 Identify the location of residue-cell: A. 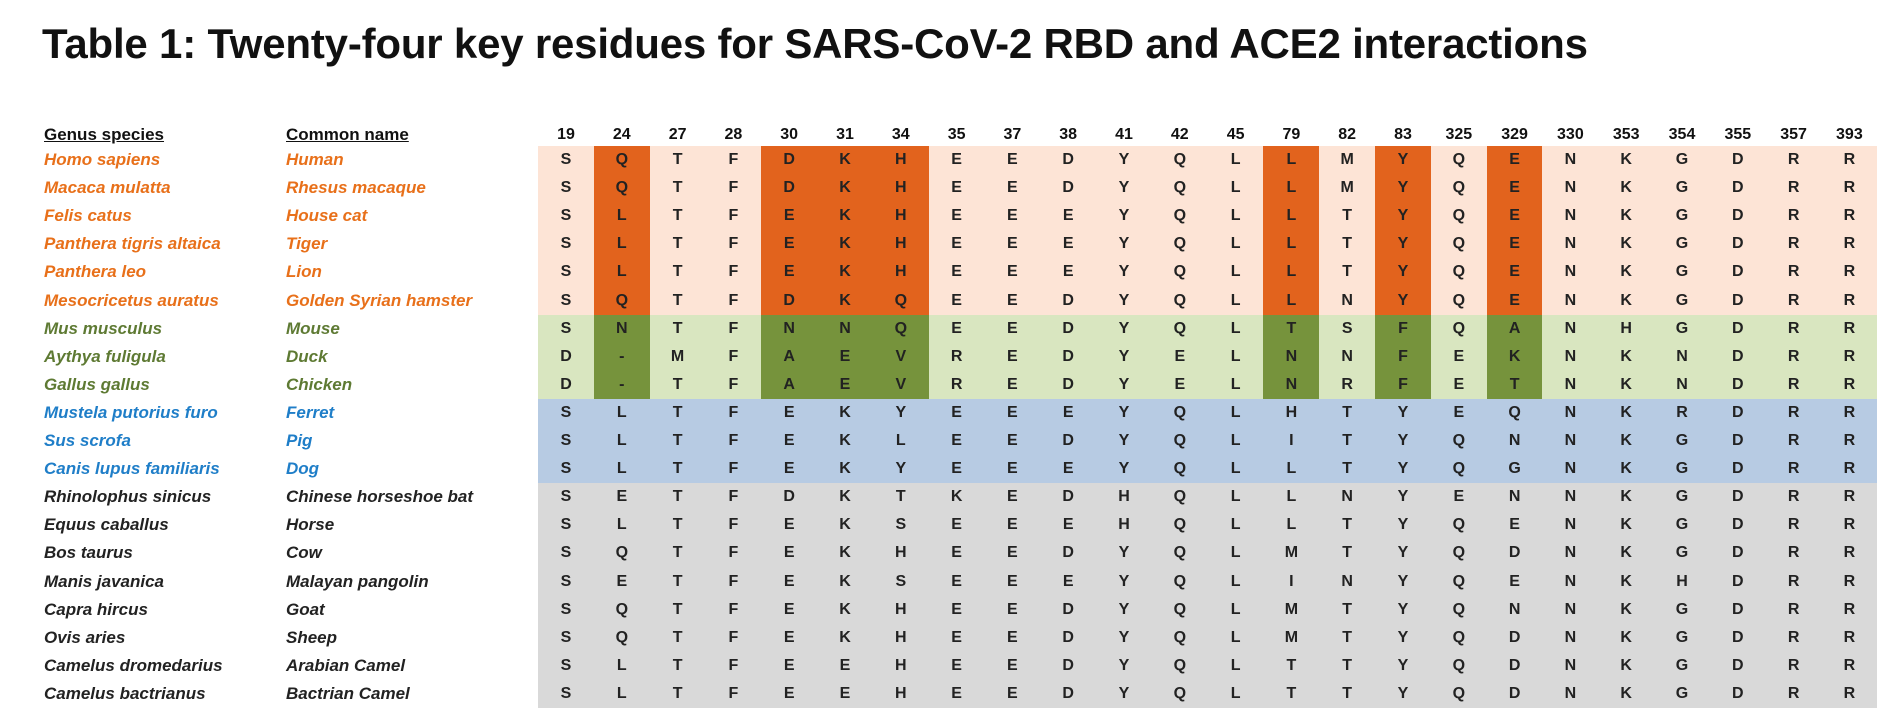
(789, 384).